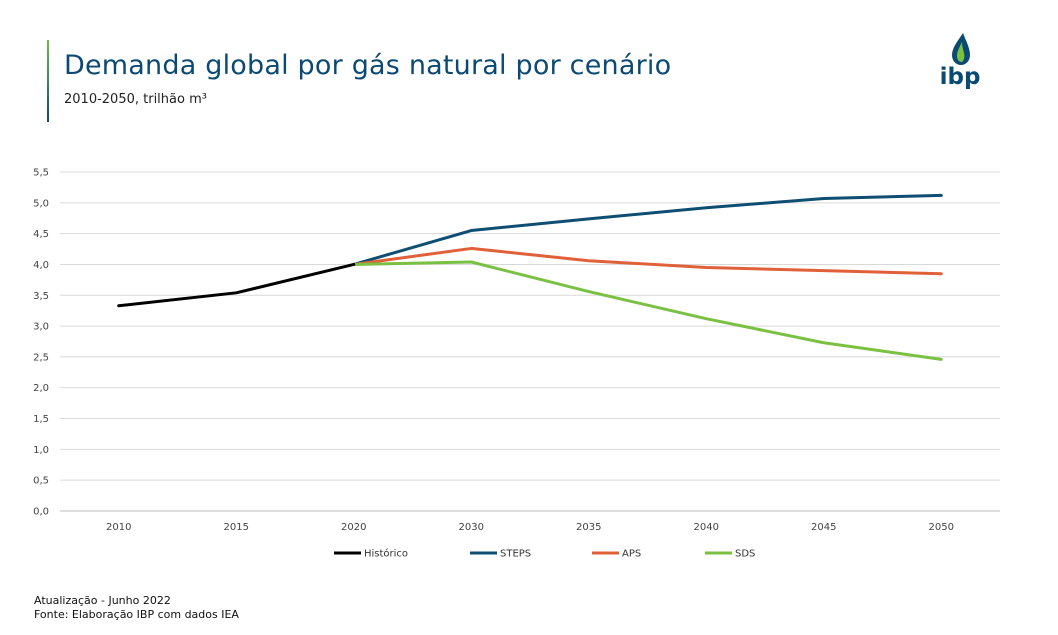 The image size is (1058, 635). I want to click on x-tick-label: 2010, so click(118, 527).